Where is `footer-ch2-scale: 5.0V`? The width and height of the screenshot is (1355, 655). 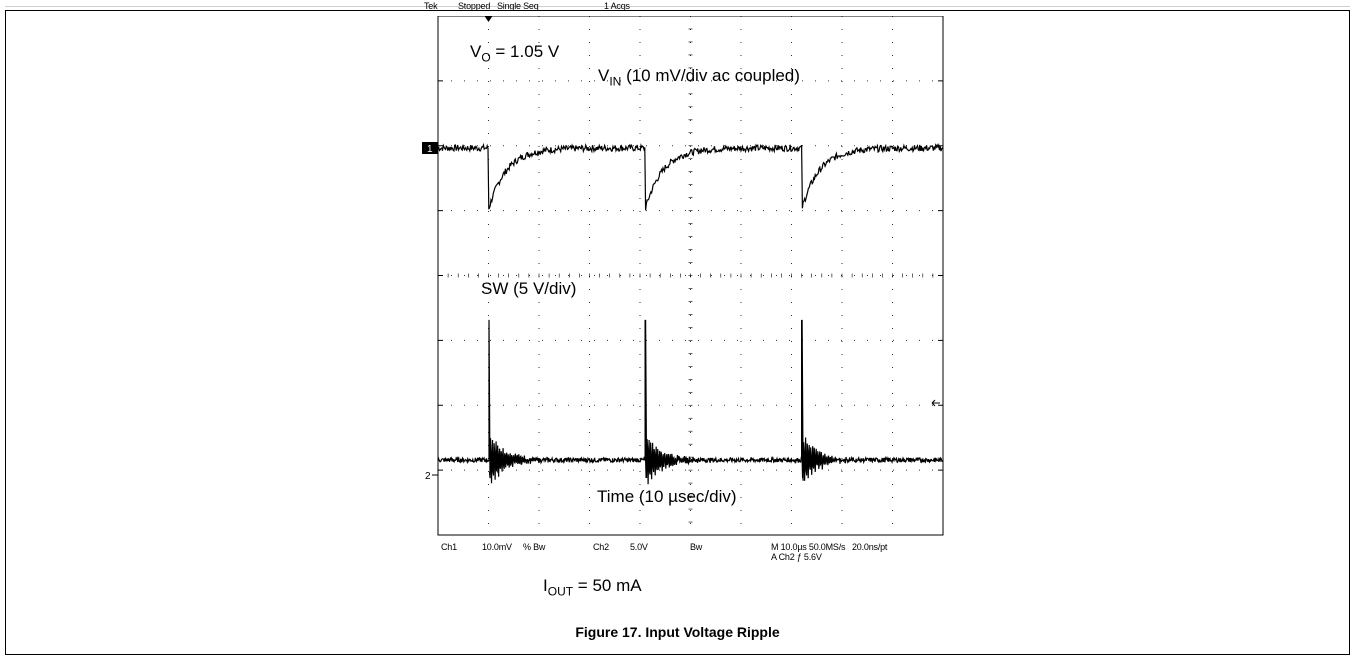
footer-ch2-scale: 5.0V is located at coordinates (639, 547).